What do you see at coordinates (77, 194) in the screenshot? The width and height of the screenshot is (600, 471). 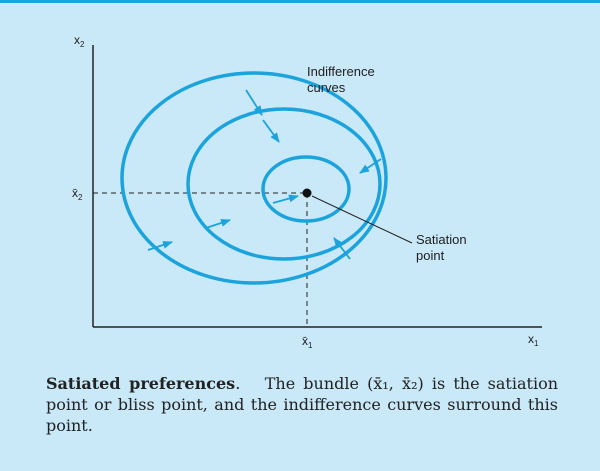 I see `ybar-tick-label: x̄2` at bounding box center [77, 194].